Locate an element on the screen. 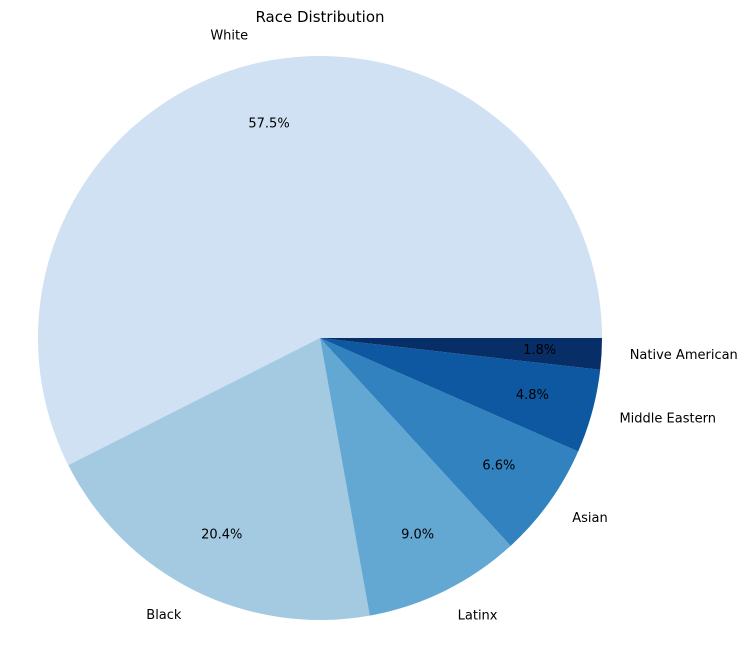 Image resolution: width=755 pixels, height=656 pixels. pie-slice-percent-native-american: 1.8% is located at coordinates (539, 350).